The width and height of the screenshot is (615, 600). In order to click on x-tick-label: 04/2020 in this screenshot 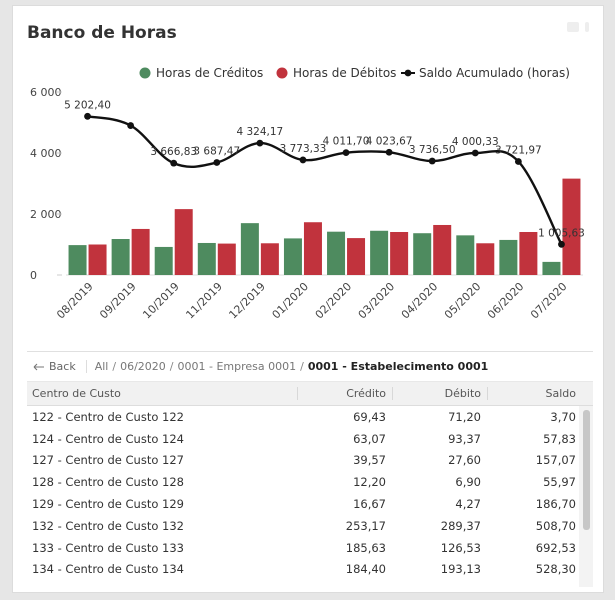, I will do `click(420, 301)`.